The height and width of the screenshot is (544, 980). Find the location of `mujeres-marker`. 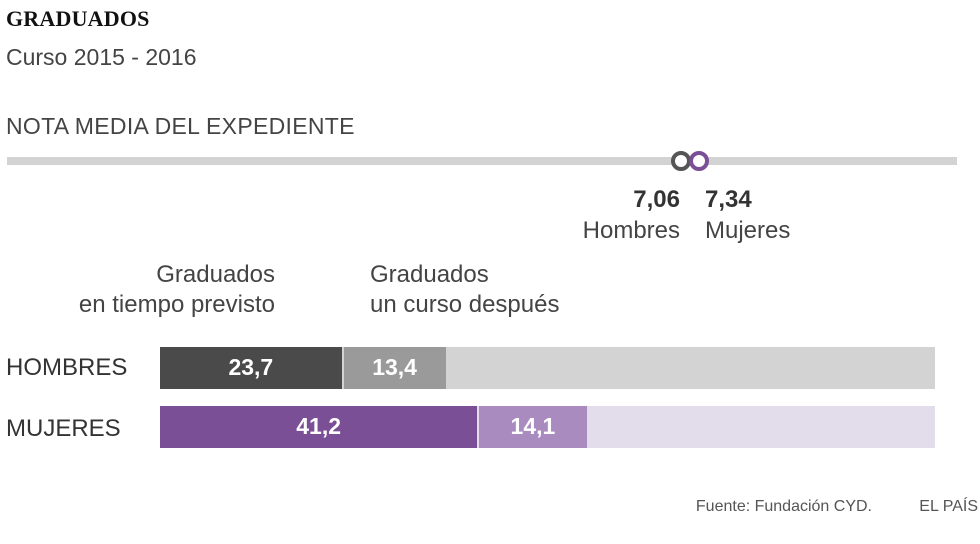

mujeres-marker is located at coordinates (699, 161).